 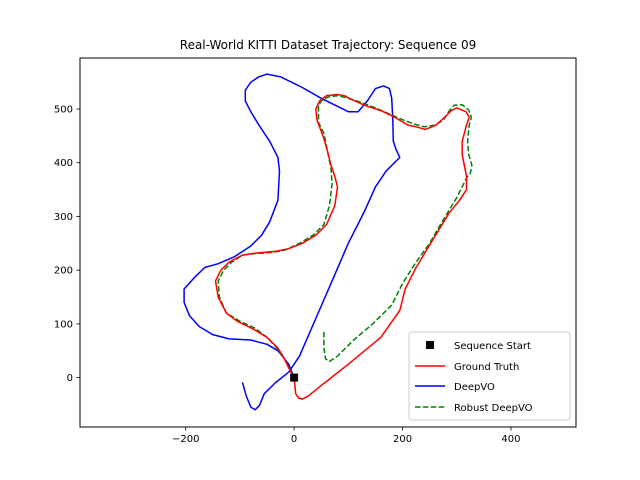 What do you see at coordinates (486, 367) in the screenshot?
I see `legend-label-ground-truth: Ground Truth` at bounding box center [486, 367].